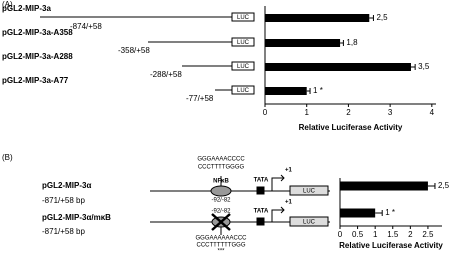 Image resolution: width=474 pixels, height=254 pixels. I want to click on x-tick-label: 3, so click(390, 112).